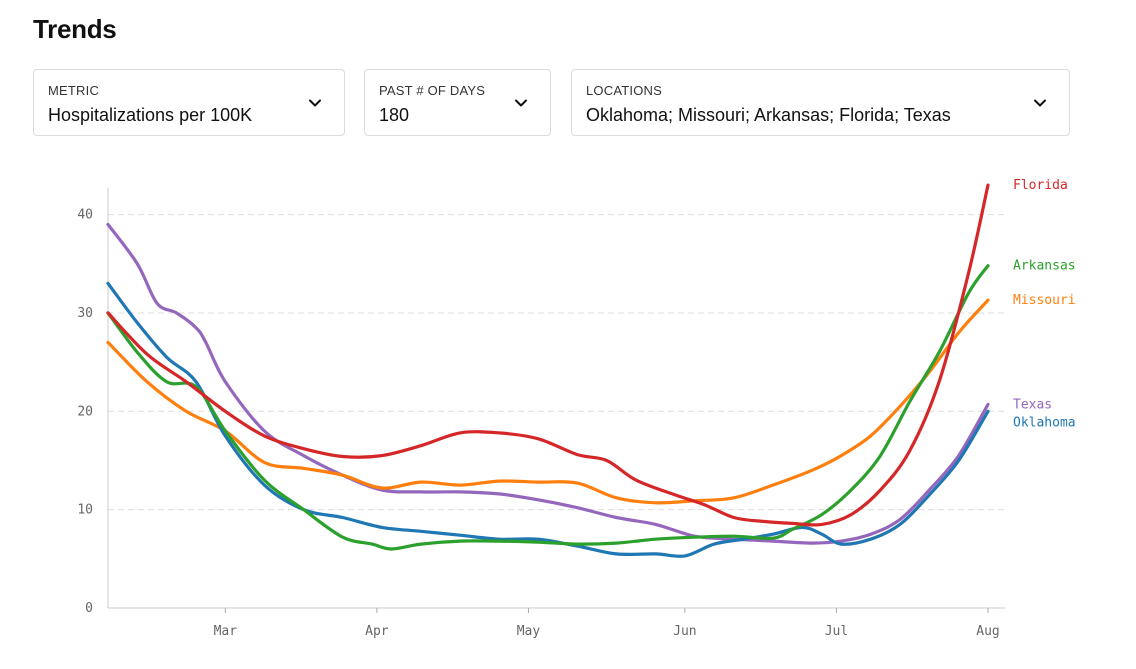 The image size is (1136, 669). What do you see at coordinates (432, 90) in the screenshot?
I see `days-label: PAST # OF DAYS` at bounding box center [432, 90].